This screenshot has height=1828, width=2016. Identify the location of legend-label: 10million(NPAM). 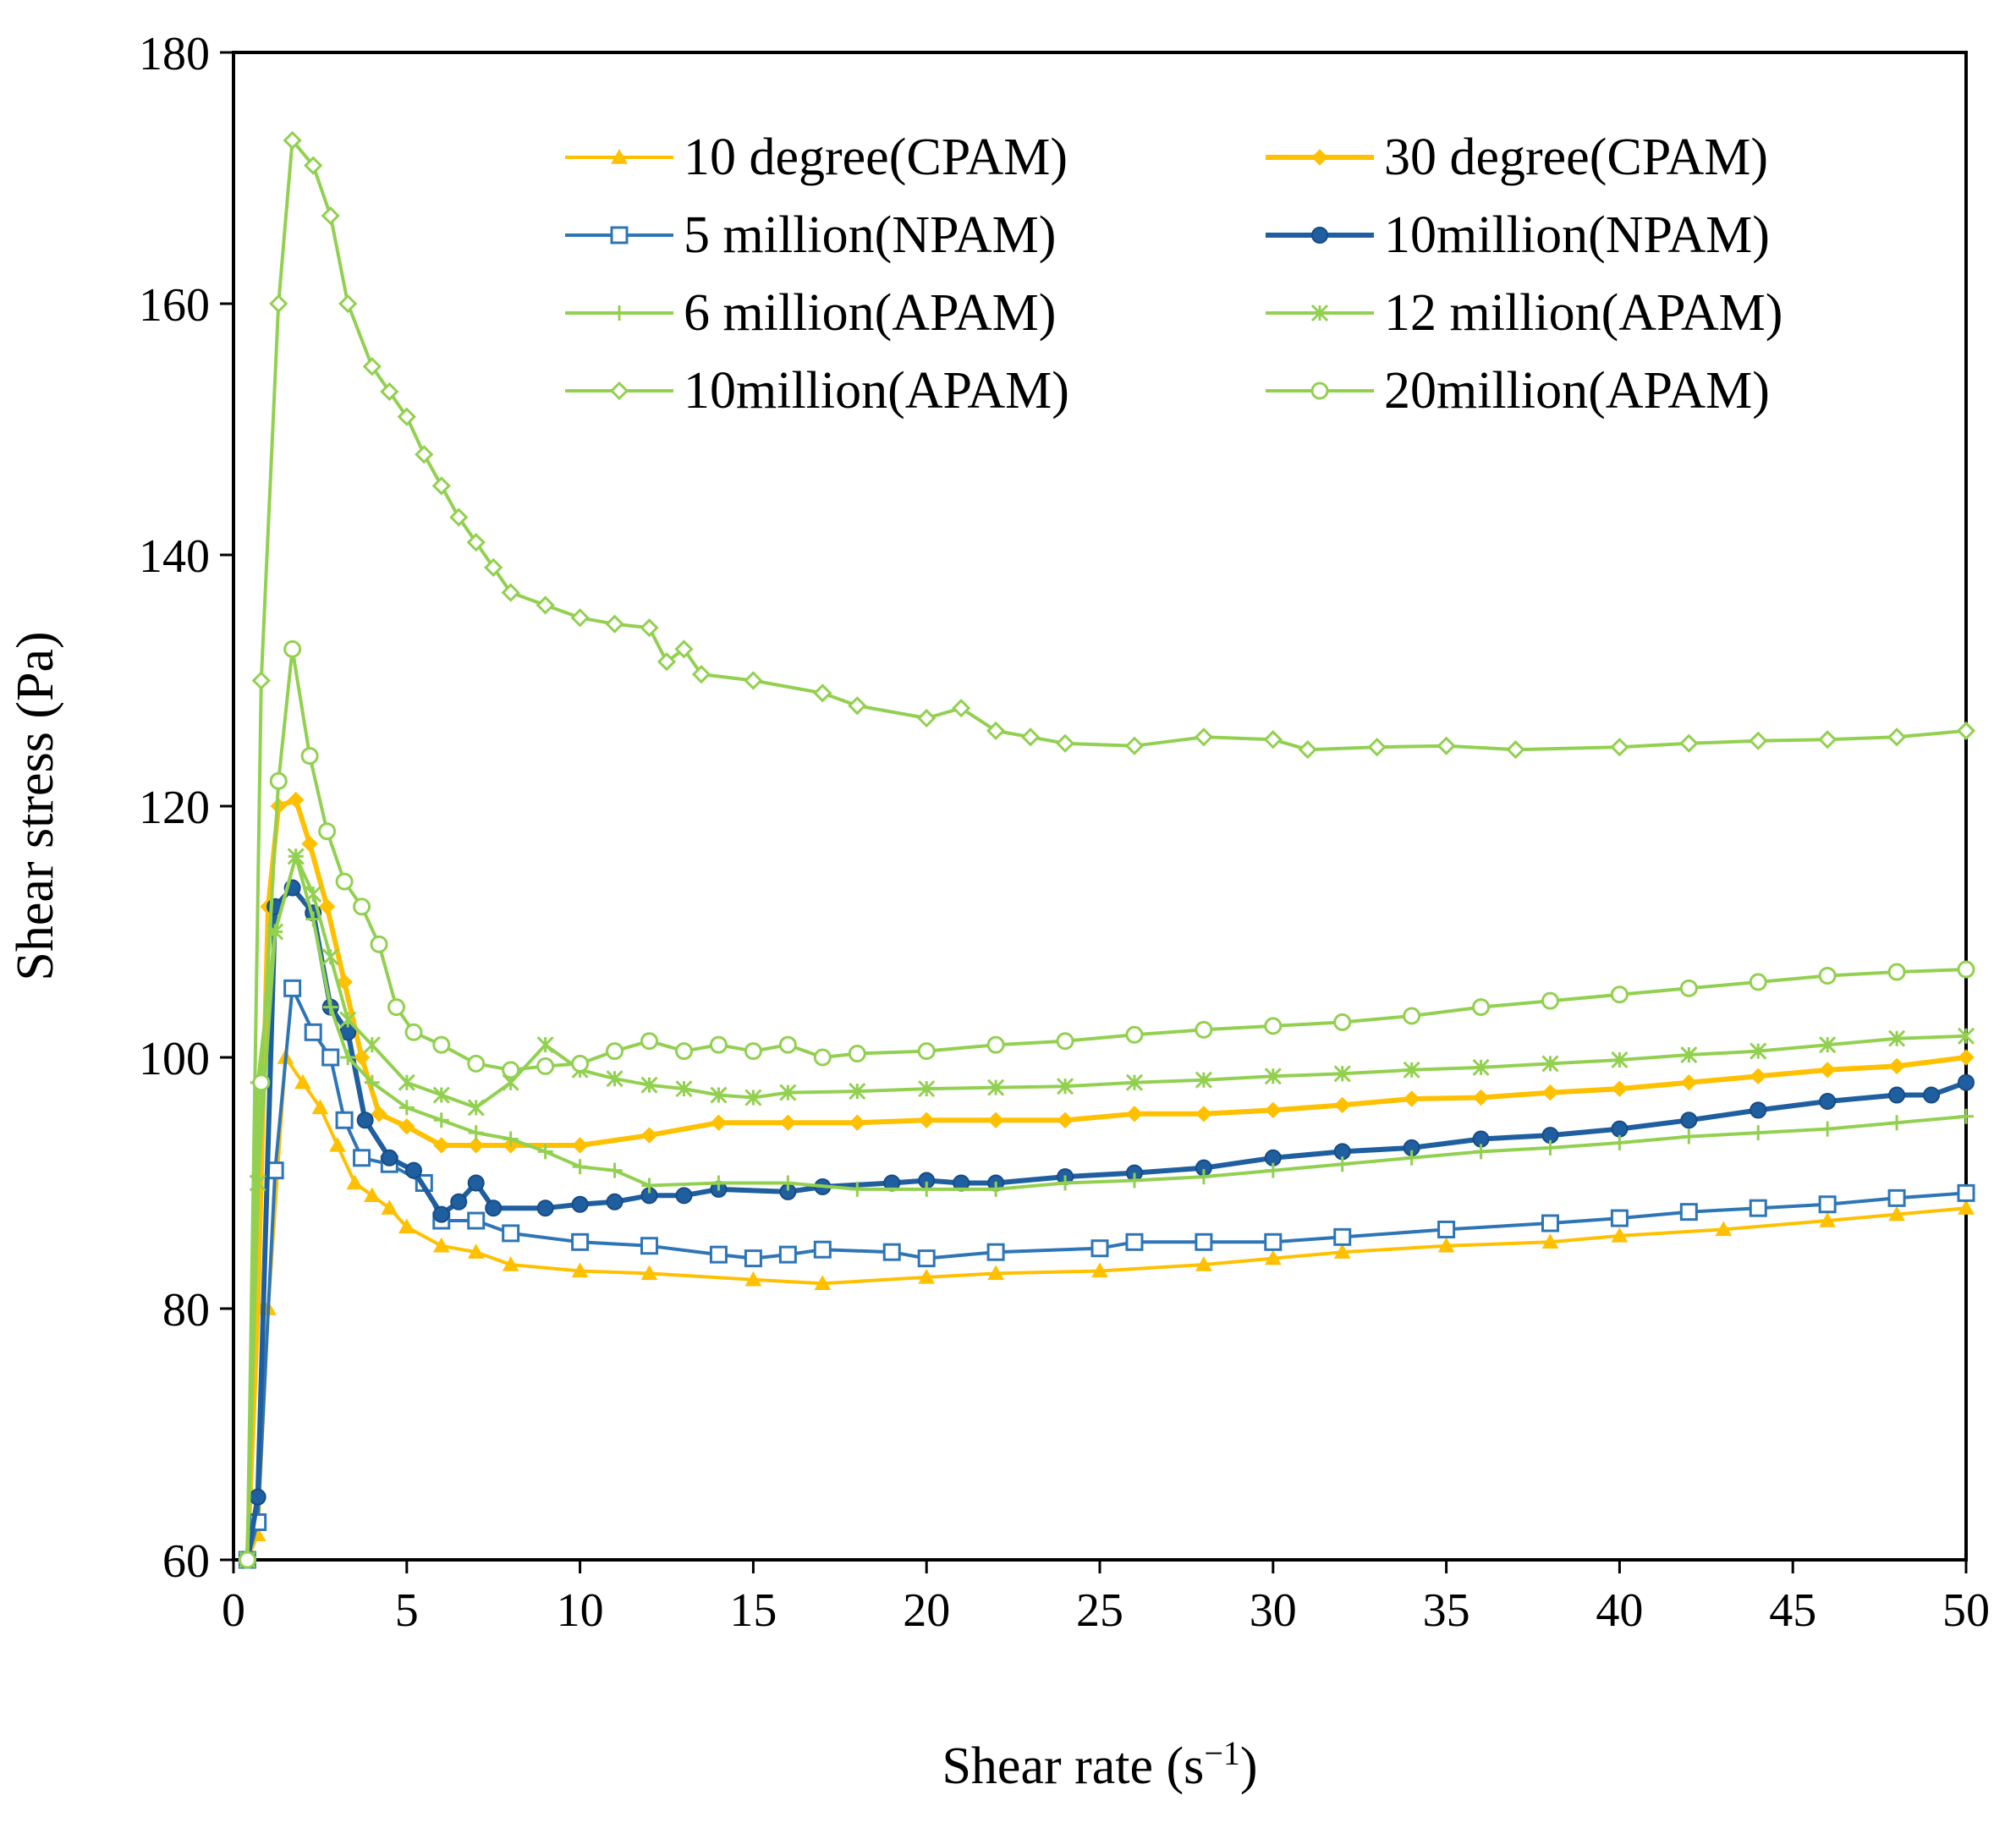
(1577, 235).